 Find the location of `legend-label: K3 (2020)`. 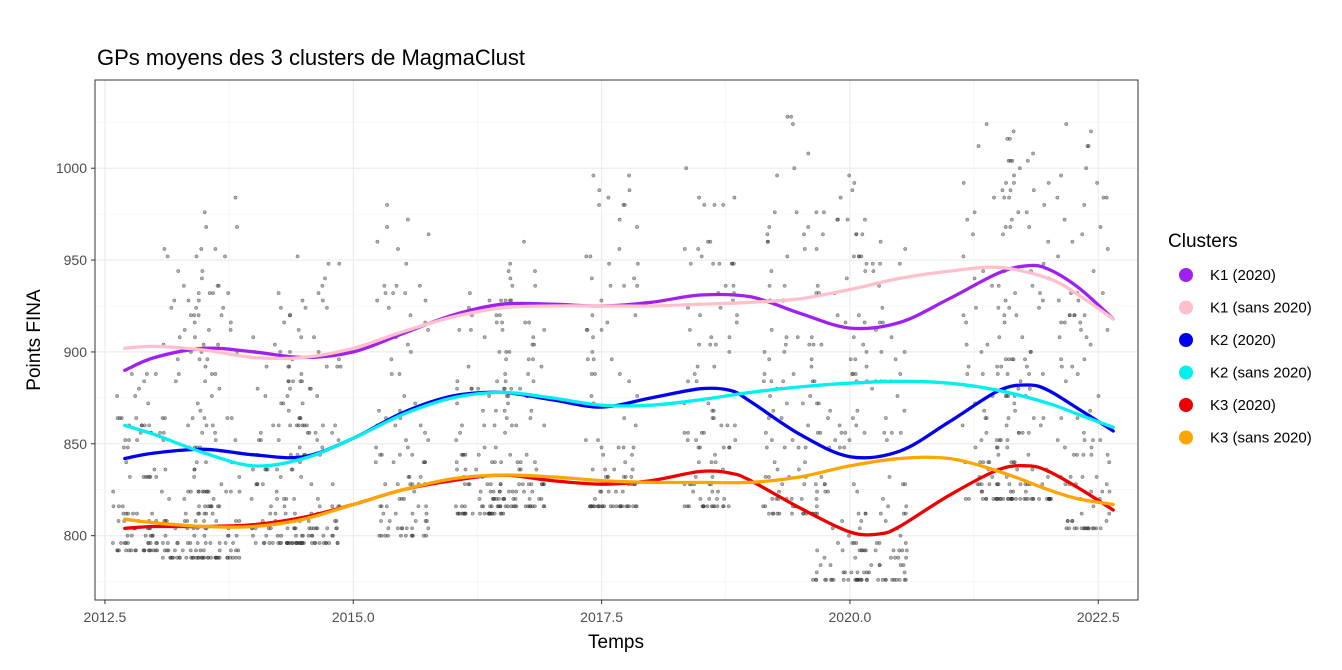

legend-label: K3 (2020) is located at coordinates (1243, 405).